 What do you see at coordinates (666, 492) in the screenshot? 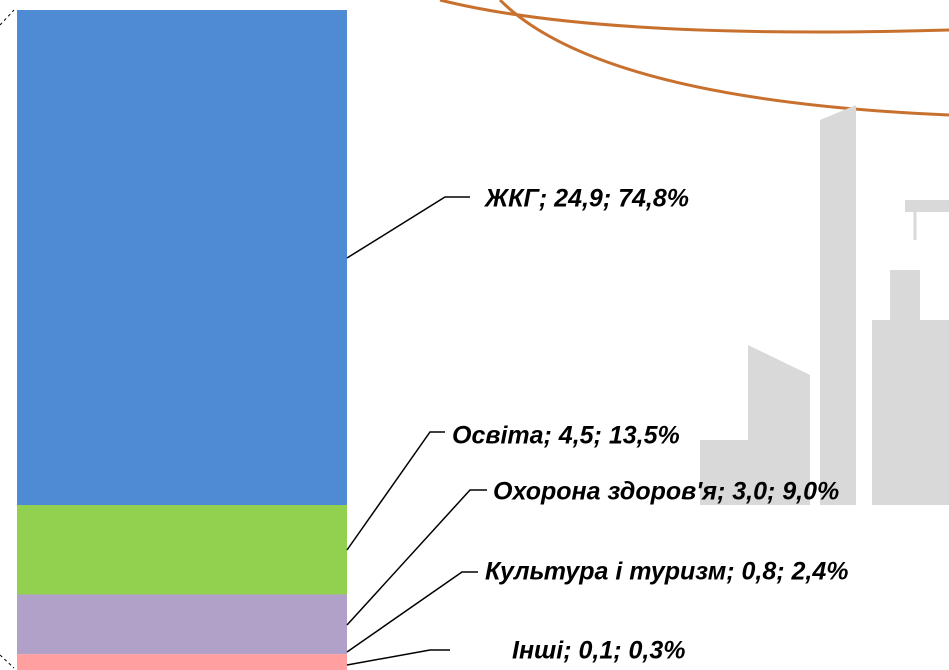
I see `data-label: Охорона здоров'я; 3,0; 9,0%` at bounding box center [666, 492].